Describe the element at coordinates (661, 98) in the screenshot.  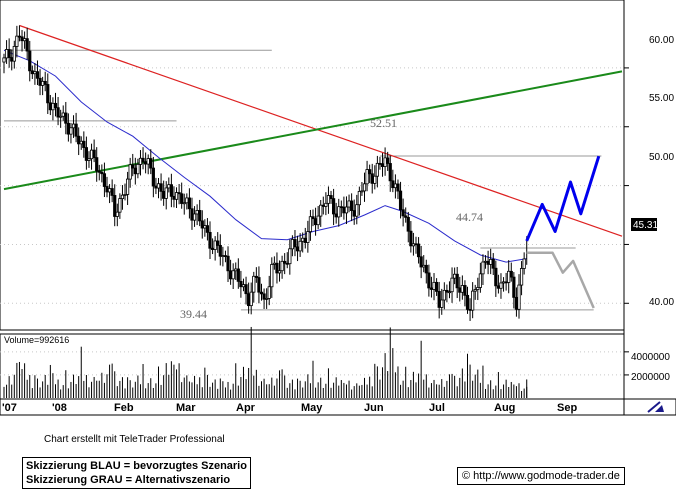
I see `price-tick-label-55: 55.00` at that location.